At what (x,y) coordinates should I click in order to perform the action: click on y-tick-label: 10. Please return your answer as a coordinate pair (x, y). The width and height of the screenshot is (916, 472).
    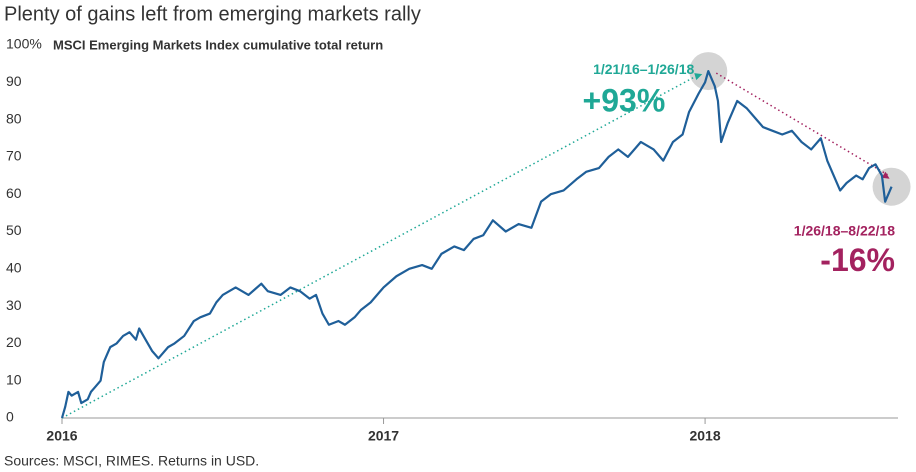
    Looking at the image, I should click on (14, 379).